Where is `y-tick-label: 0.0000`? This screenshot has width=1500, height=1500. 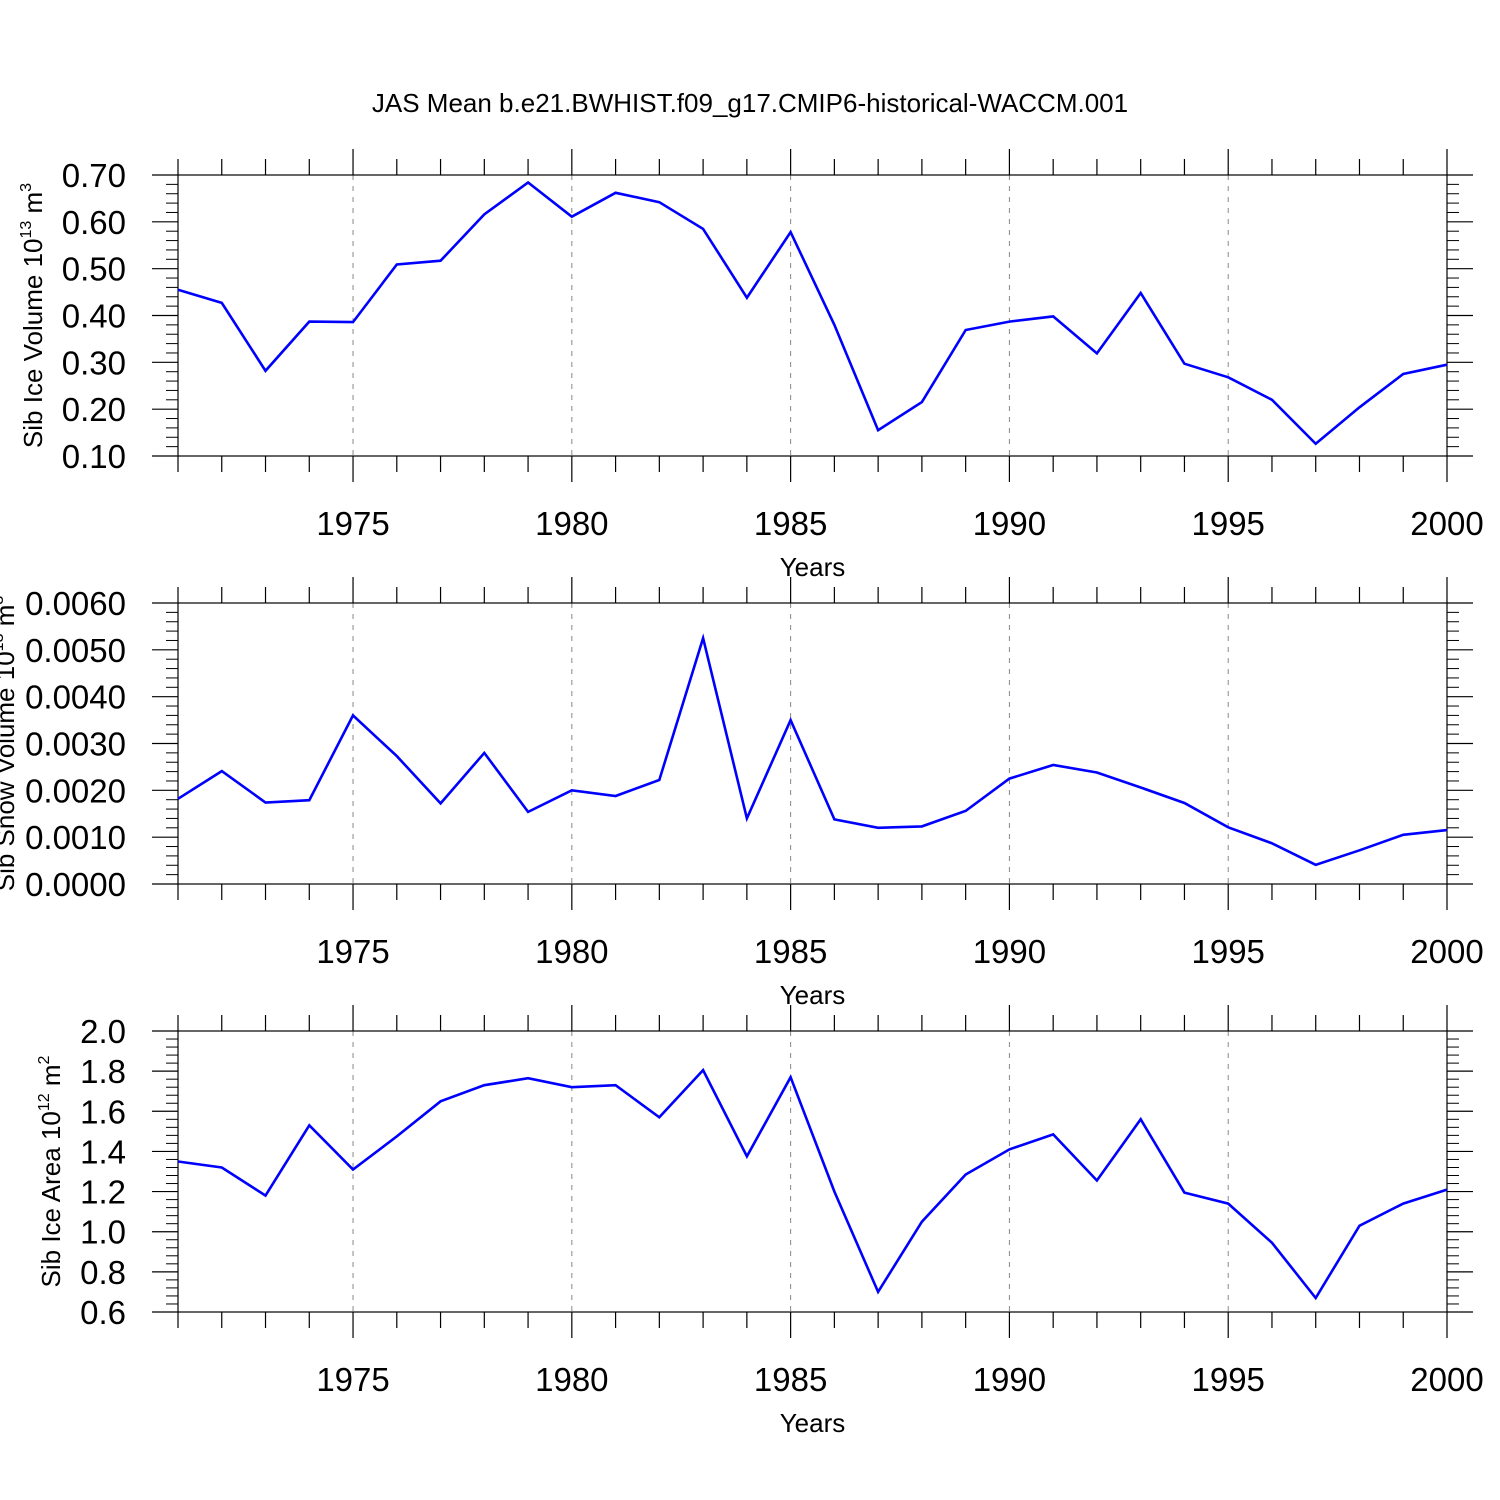 y-tick-label: 0.0000 is located at coordinates (75, 884).